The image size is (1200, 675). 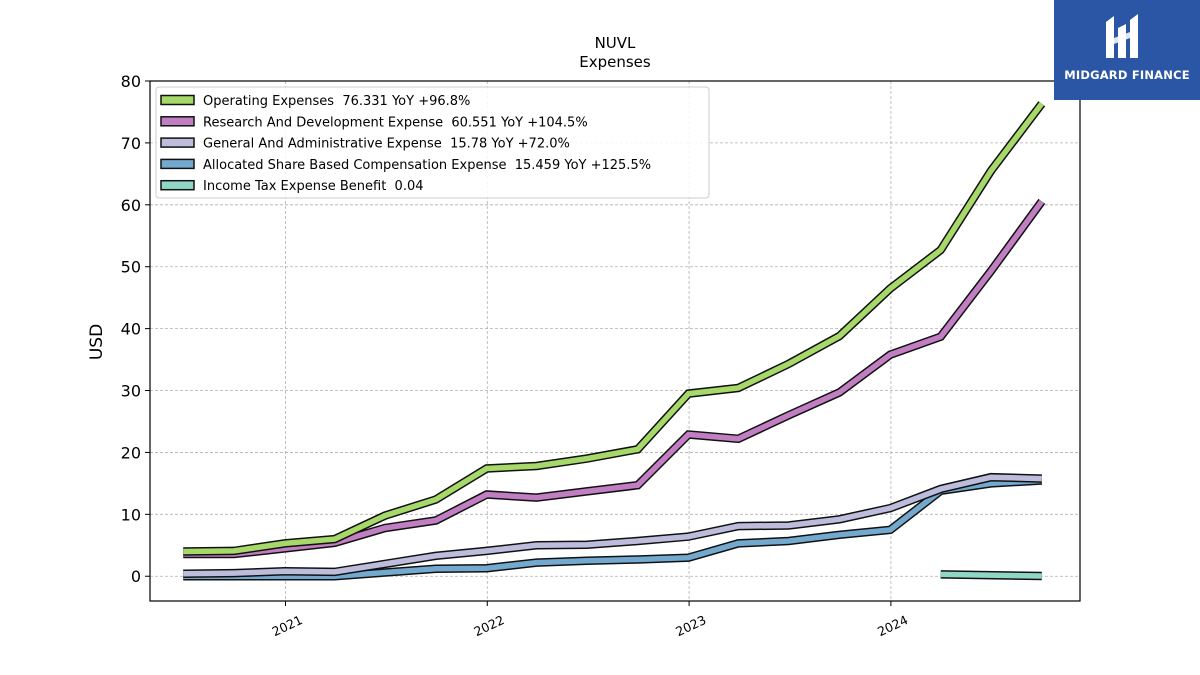 What do you see at coordinates (131, 205) in the screenshot?
I see `y-tick-label: 60` at bounding box center [131, 205].